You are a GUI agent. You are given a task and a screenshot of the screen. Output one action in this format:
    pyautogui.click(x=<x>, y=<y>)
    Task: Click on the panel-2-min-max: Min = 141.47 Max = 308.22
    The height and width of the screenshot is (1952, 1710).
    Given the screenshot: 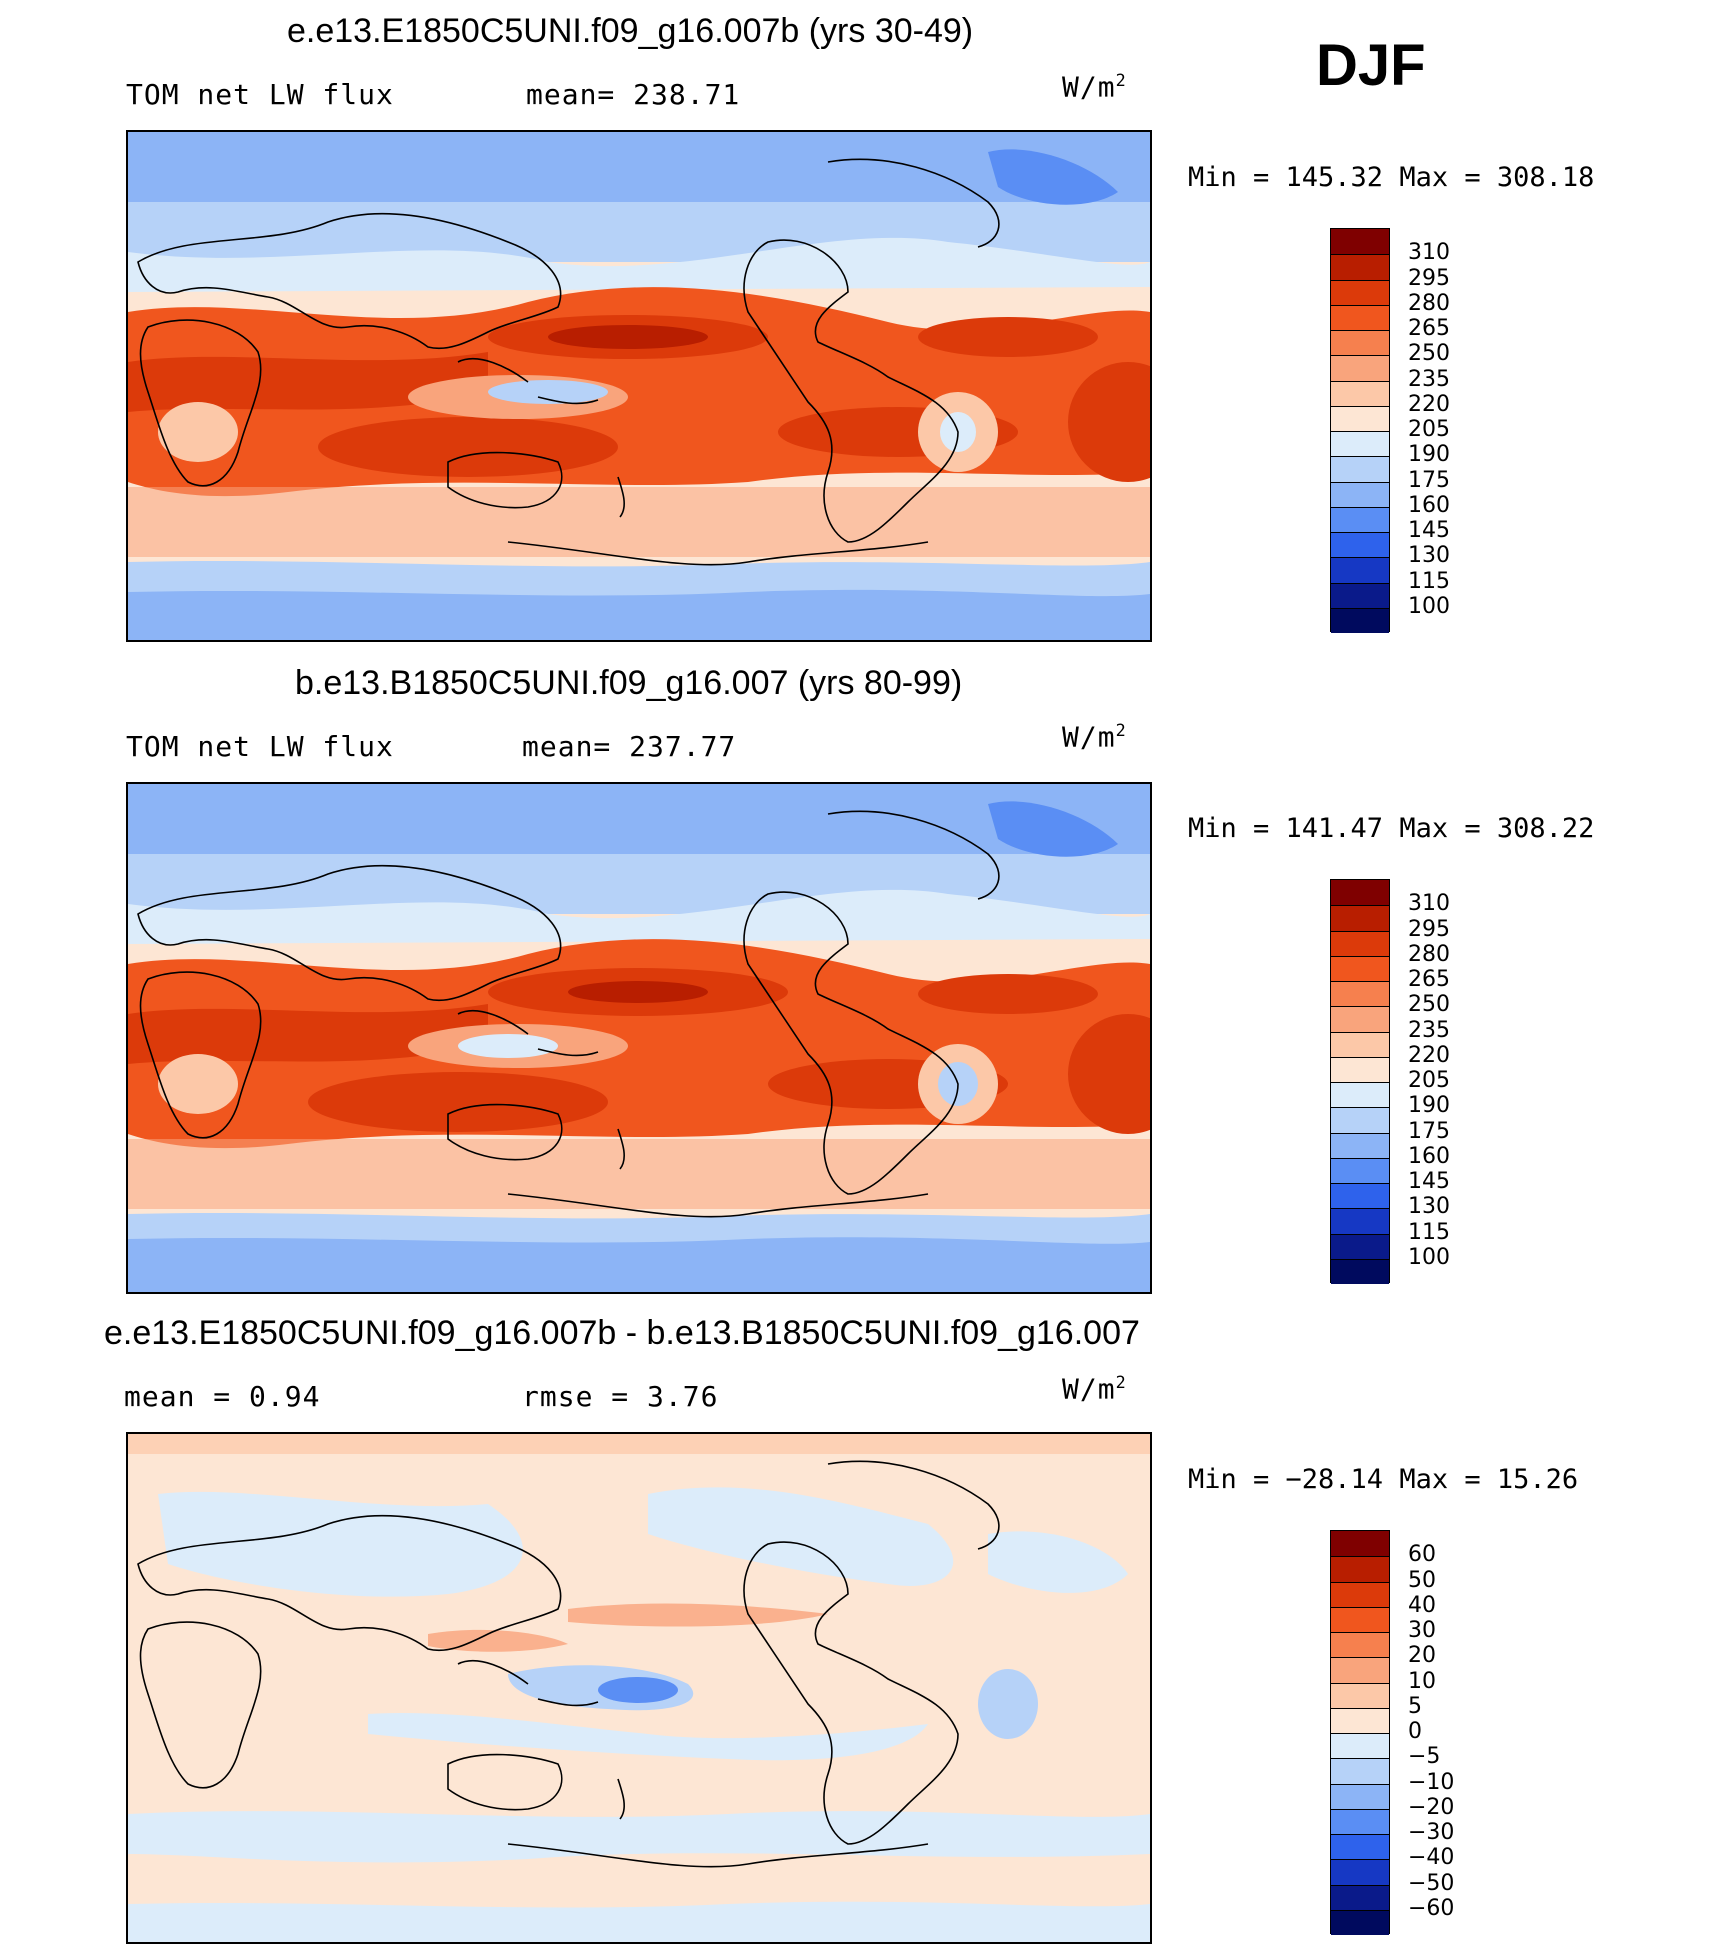 What is the action you would take?
    pyautogui.click(x=1391, y=828)
    